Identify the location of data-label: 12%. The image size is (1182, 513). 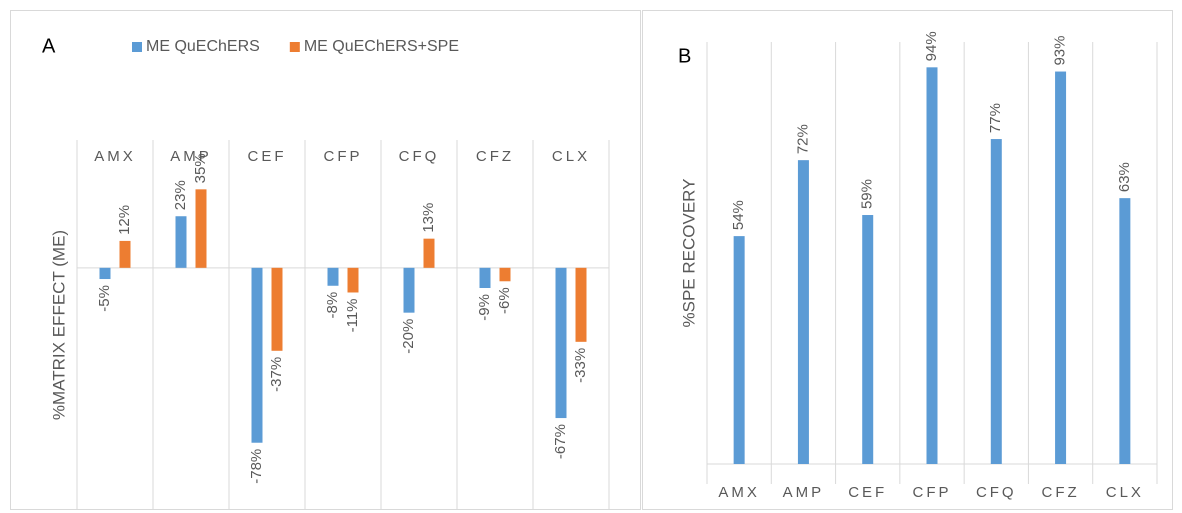
(124, 220).